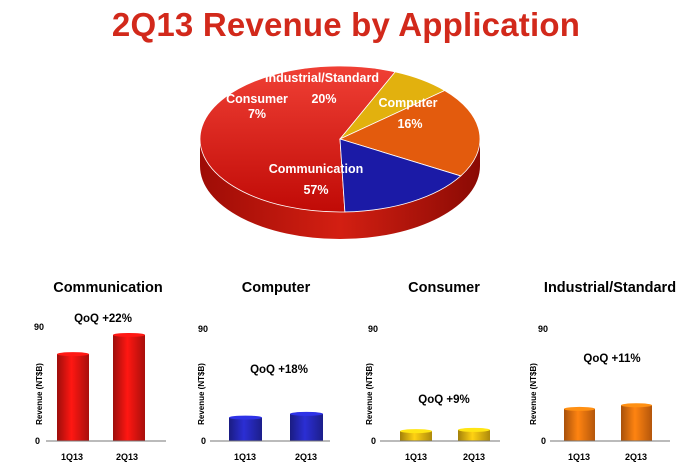 Image resolution: width=692 pixels, height=469 pixels. I want to click on pie-value-consumer: 7%, so click(257, 114).